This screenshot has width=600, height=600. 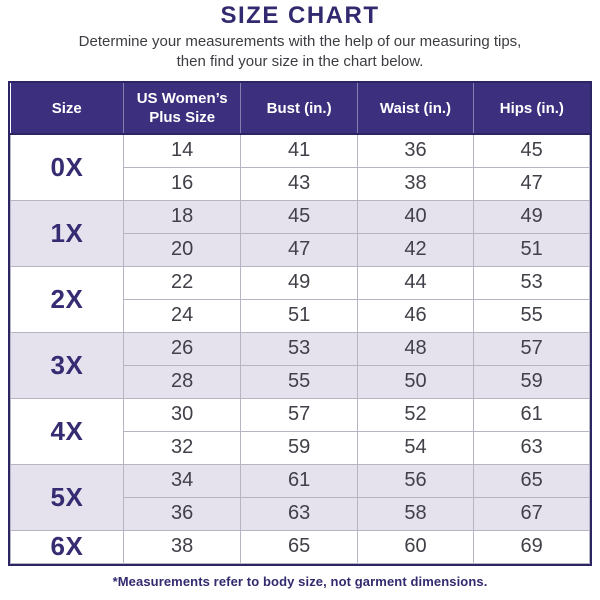 What do you see at coordinates (67, 109) in the screenshot?
I see `column-header: Size` at bounding box center [67, 109].